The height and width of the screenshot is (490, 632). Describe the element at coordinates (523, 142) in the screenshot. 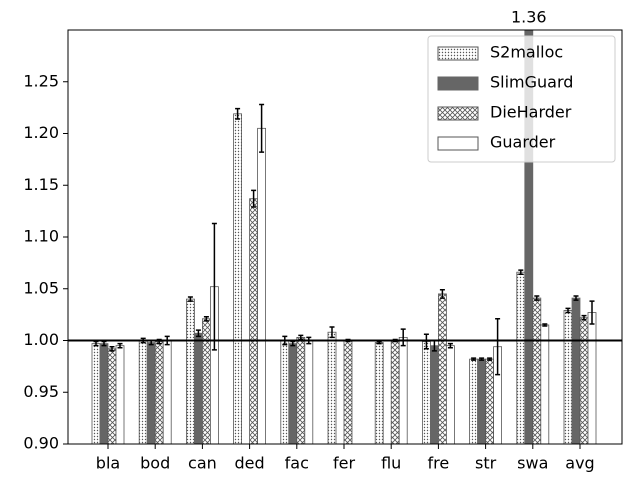

I see `legend-label: Guarder` at that location.